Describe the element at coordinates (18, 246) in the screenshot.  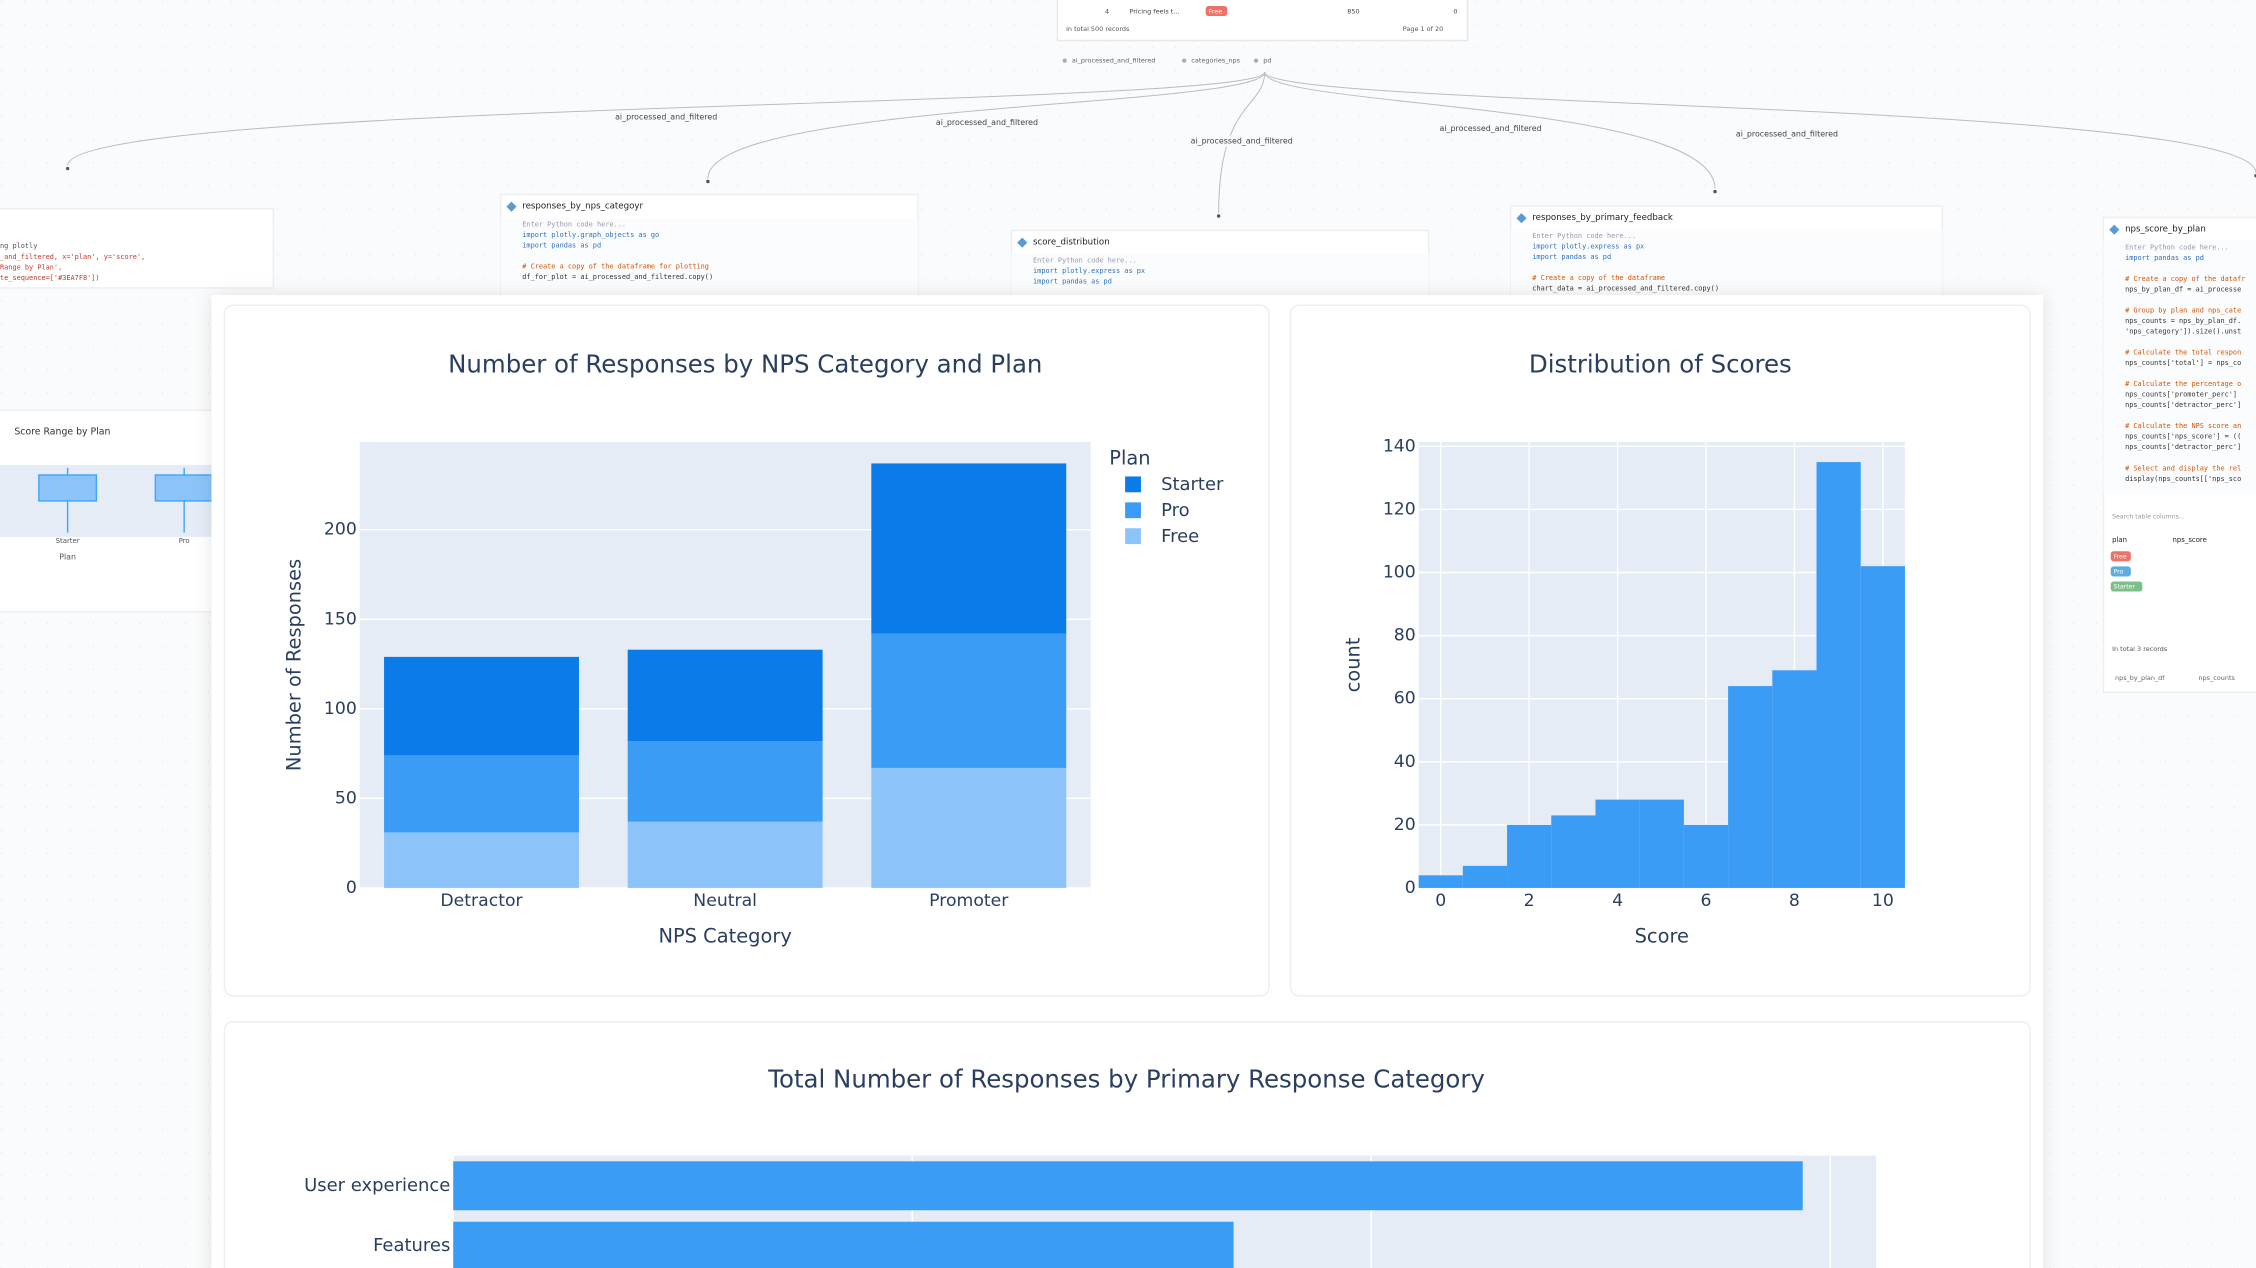
I see `code-line: ng plotly` at that location.